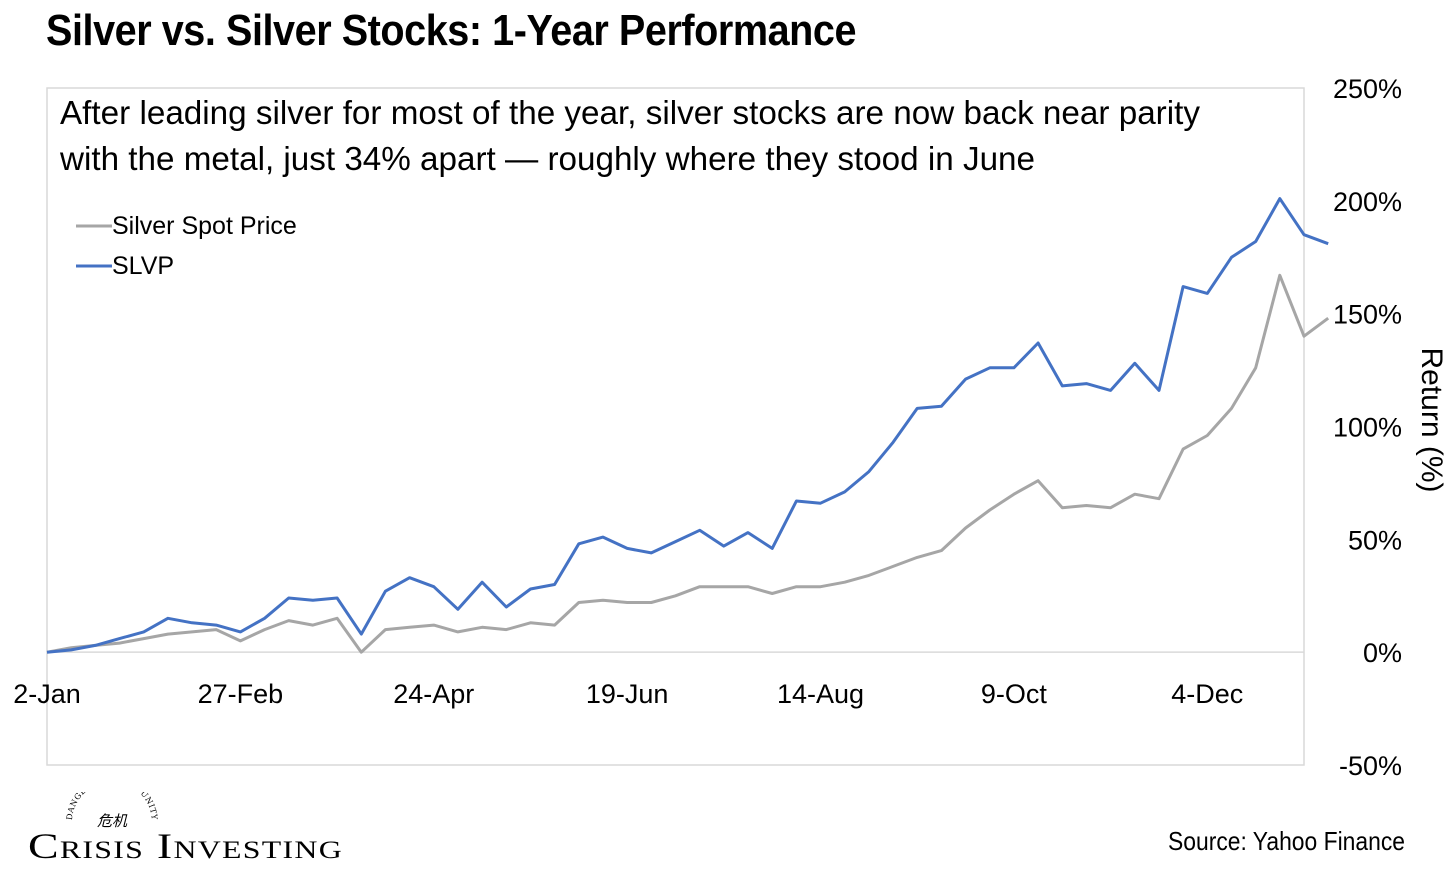  What do you see at coordinates (112, 821) in the screenshot?
I see `logo-glyph: 危机` at bounding box center [112, 821].